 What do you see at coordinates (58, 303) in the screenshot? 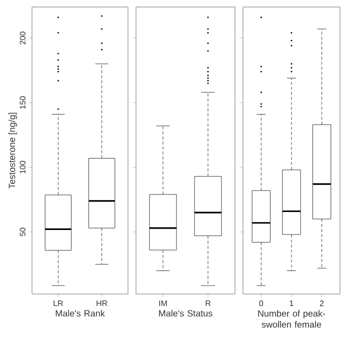
I see `x-tick-label: LR` at bounding box center [58, 303].